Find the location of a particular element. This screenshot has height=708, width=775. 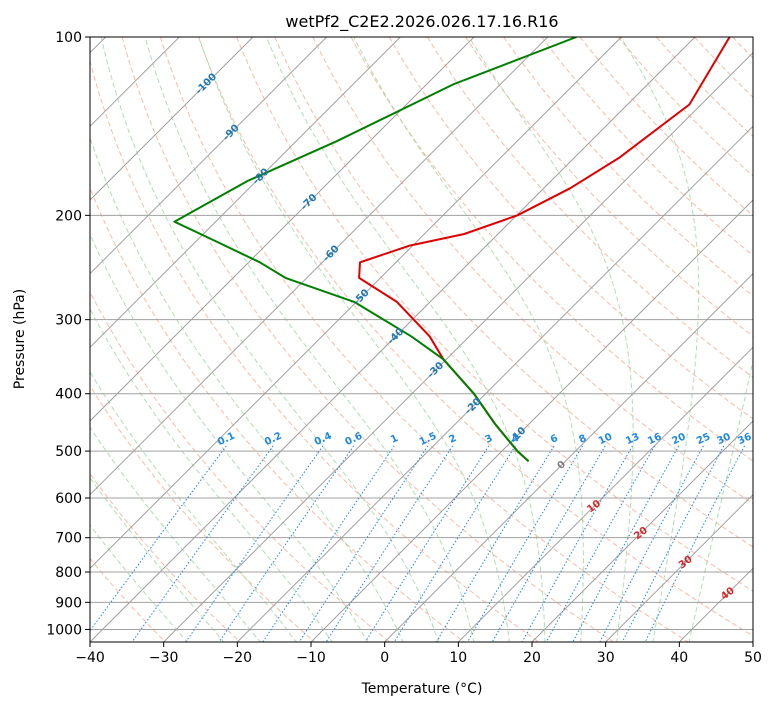

y-tick-label: 600 is located at coordinates (68, 499).